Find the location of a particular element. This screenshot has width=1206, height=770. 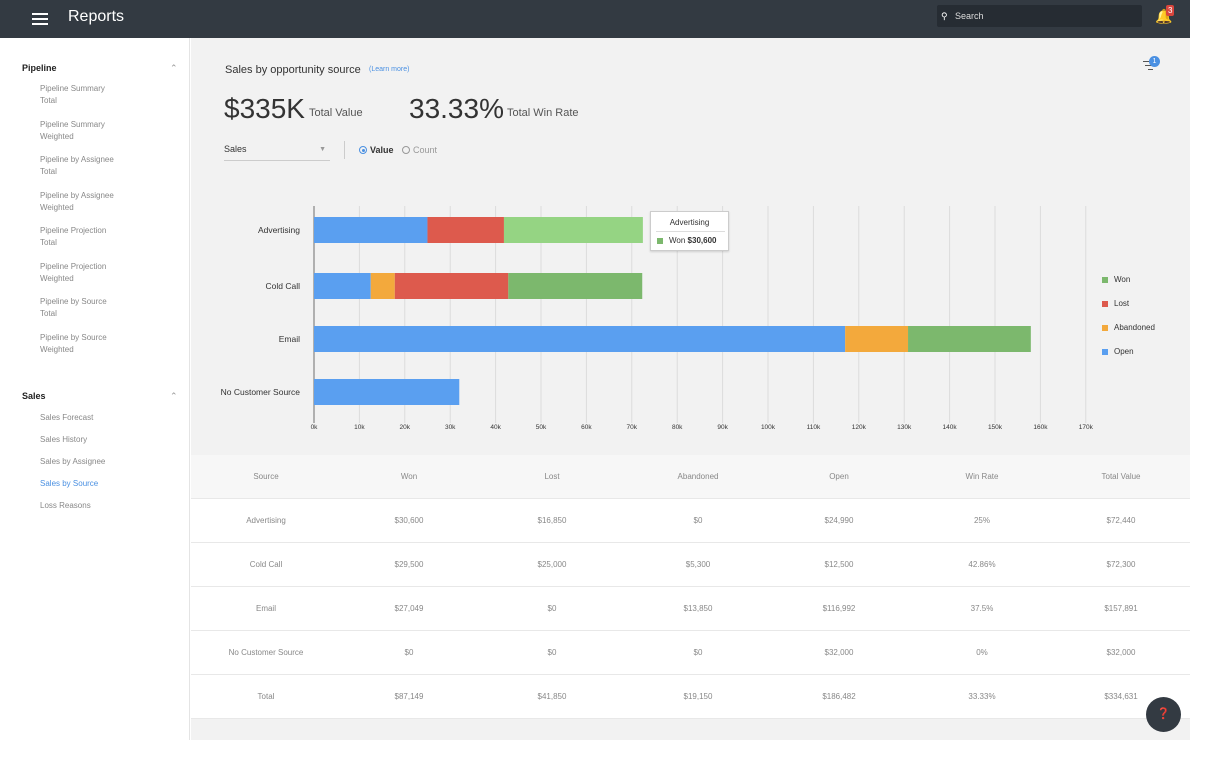

x-tick-label: 0k is located at coordinates (315, 427).